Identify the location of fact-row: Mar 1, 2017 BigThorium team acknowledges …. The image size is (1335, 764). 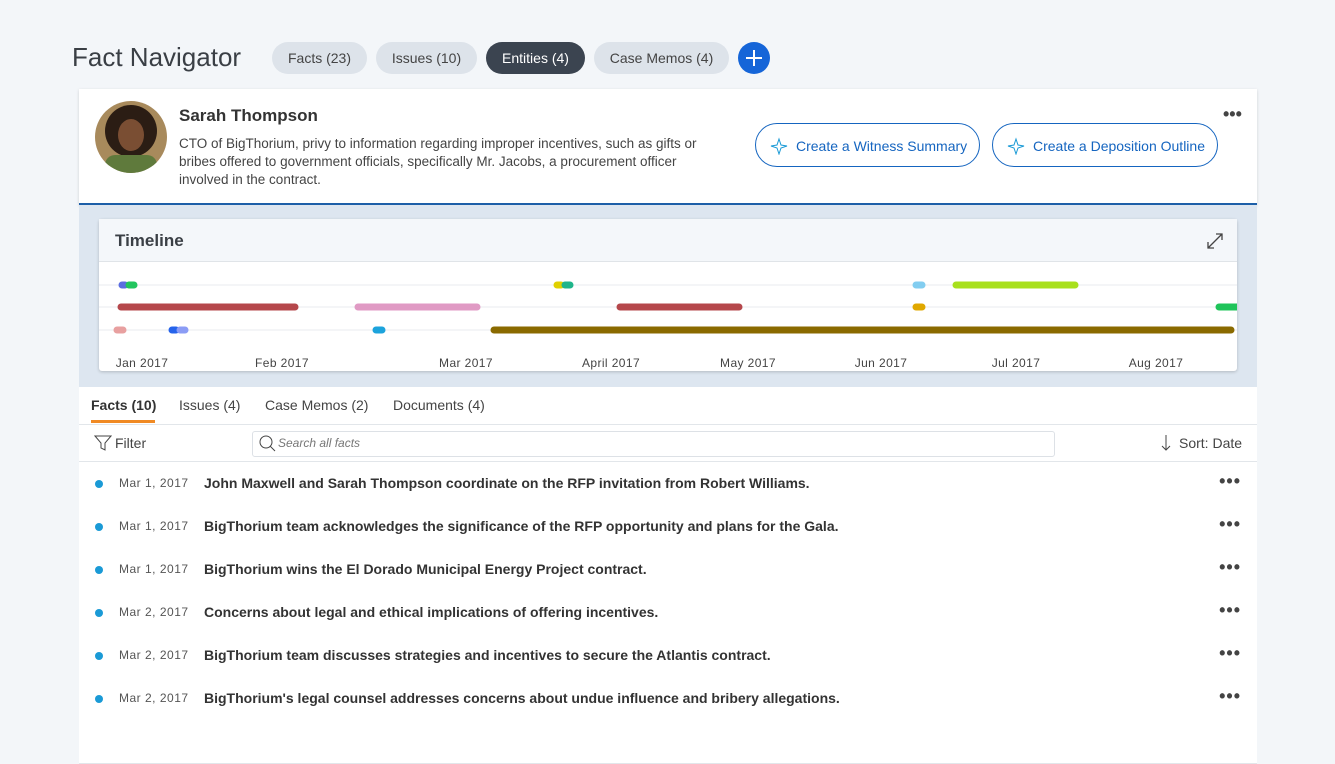
(668, 527).